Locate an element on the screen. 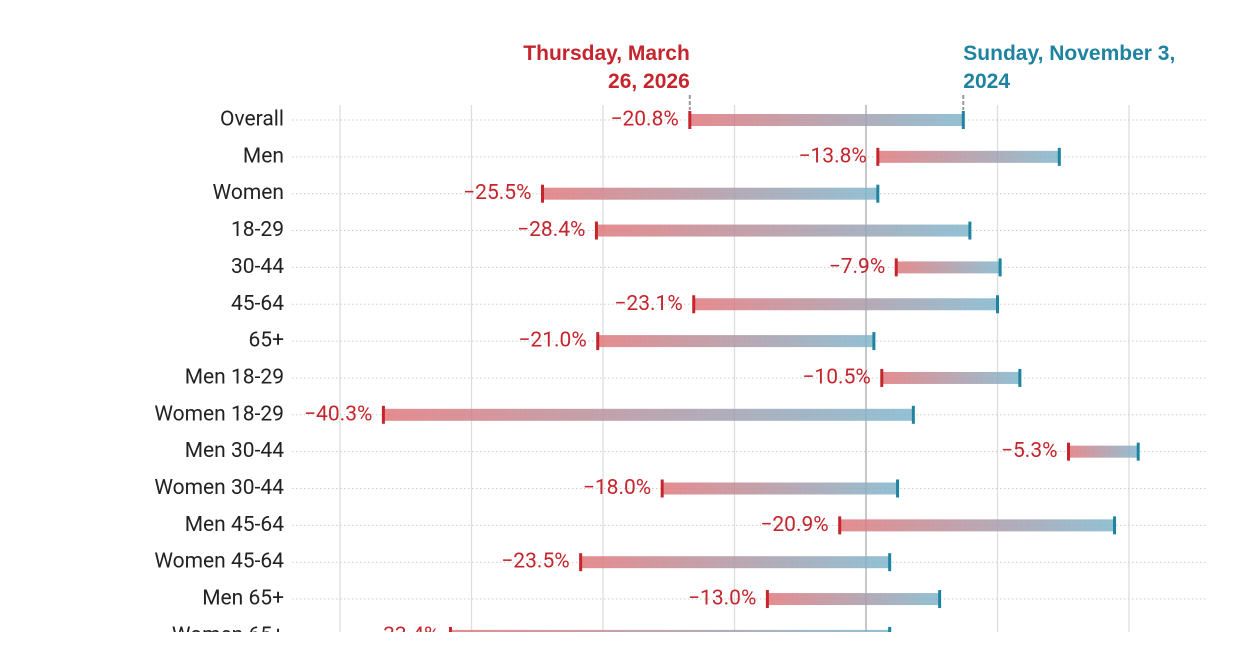  change-label: −28.4% is located at coordinates (551, 230).